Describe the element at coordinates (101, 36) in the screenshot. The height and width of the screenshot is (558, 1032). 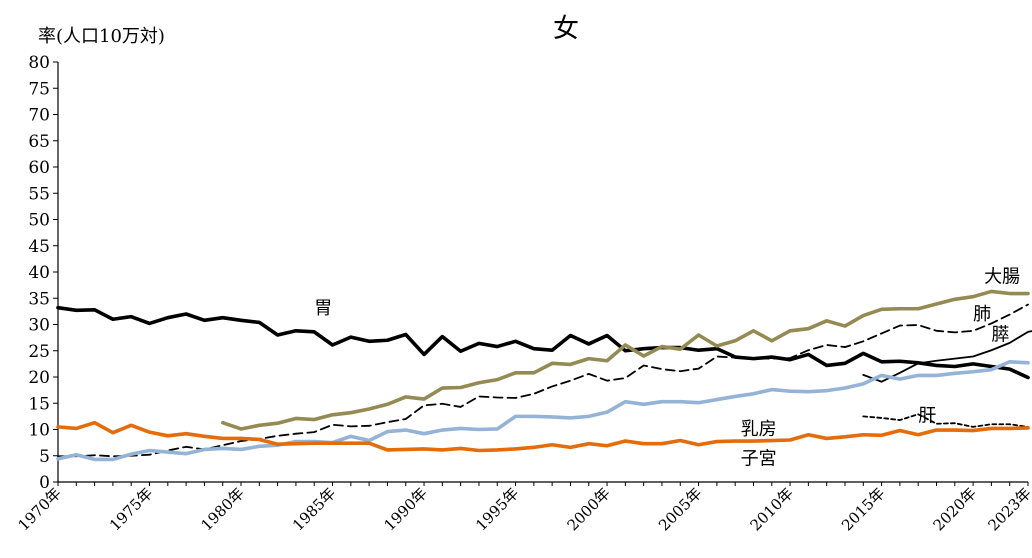
I see `y-axis-label: 率(人口10万対)` at that location.